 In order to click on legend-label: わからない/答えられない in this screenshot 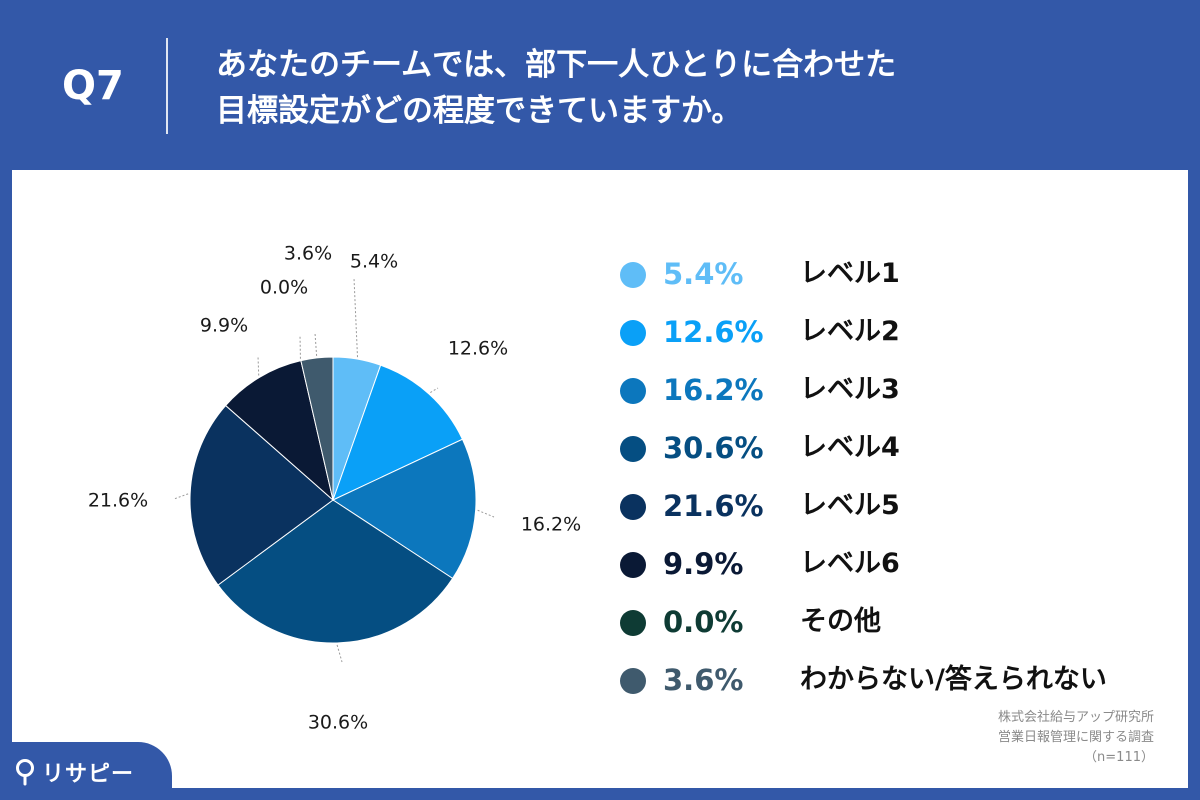, I will do `click(953, 679)`.